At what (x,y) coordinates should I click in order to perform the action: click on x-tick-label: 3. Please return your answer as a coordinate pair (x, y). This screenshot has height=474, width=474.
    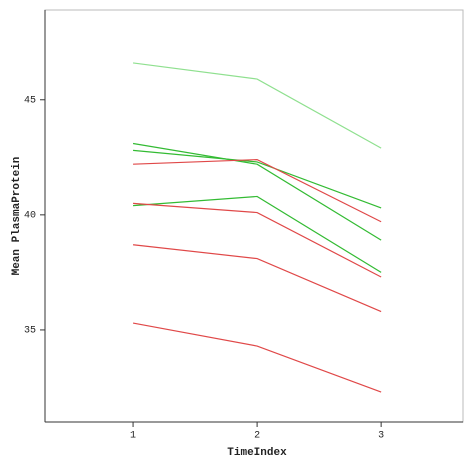
    Looking at the image, I should click on (381, 436).